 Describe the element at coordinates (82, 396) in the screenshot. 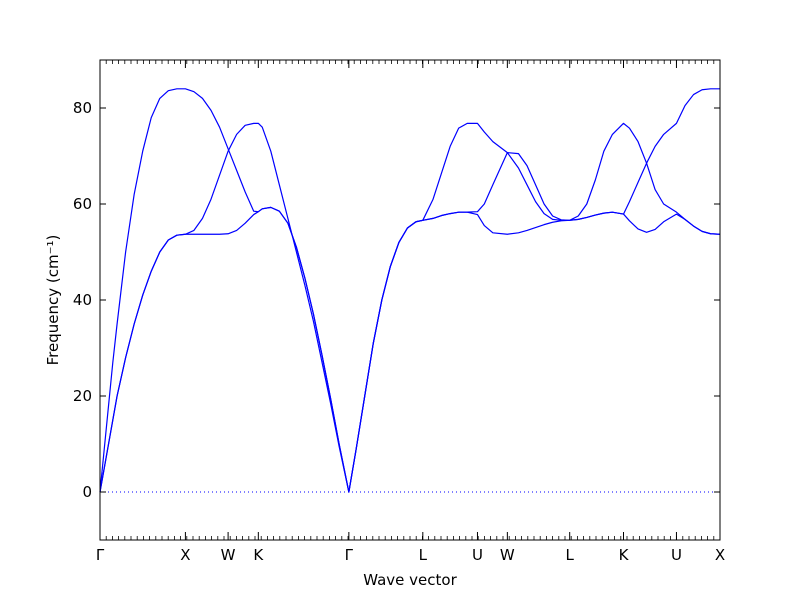

I see `y-tick-label: 20` at that location.